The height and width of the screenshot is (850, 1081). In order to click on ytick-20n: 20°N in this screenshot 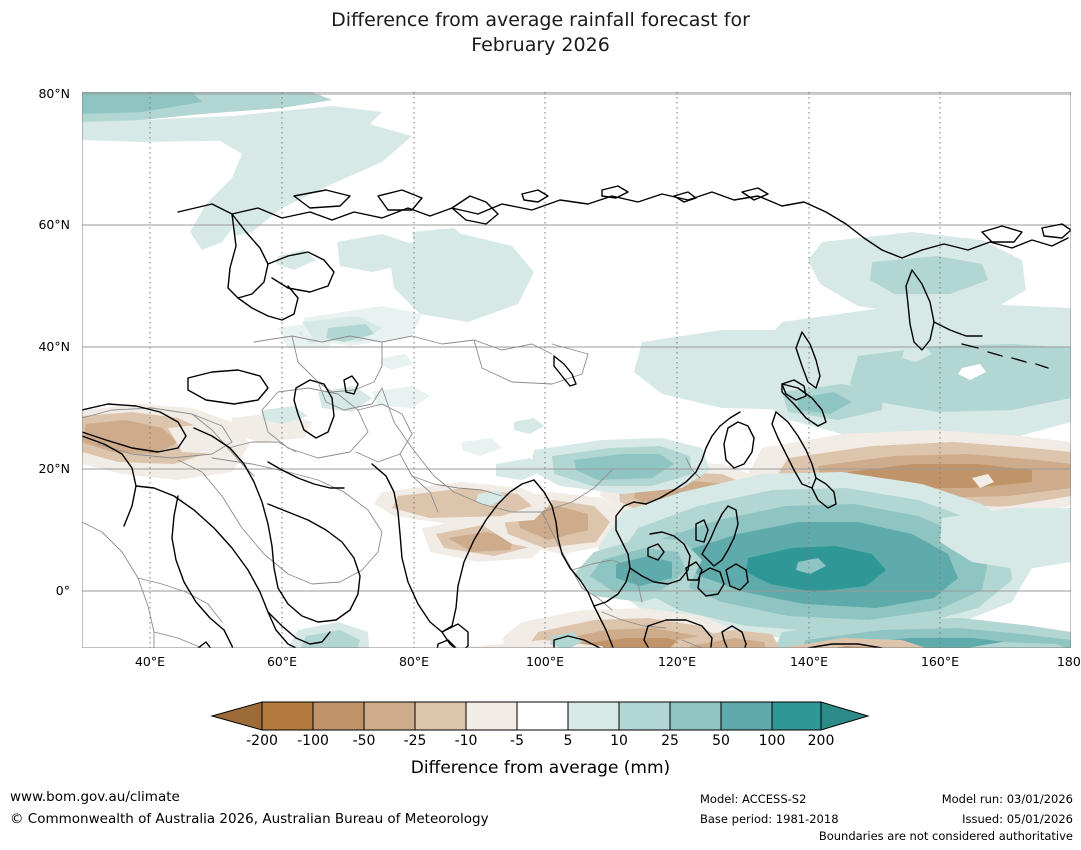, I will do `click(54, 468)`.